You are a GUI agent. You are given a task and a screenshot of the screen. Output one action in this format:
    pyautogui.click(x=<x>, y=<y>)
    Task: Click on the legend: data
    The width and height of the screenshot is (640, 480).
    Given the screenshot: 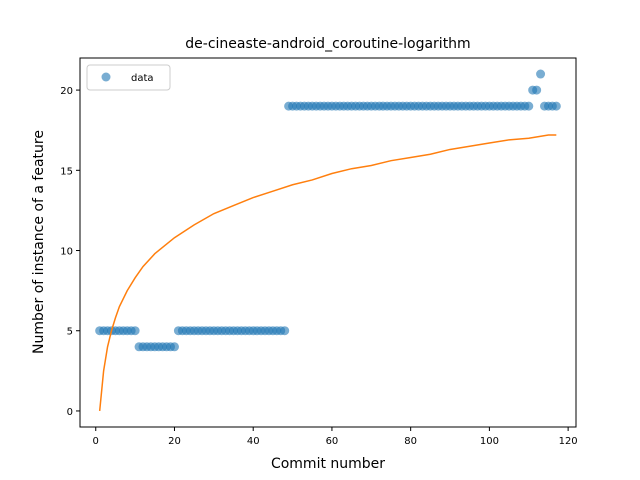 What is the action you would take?
    pyautogui.click(x=128, y=77)
    